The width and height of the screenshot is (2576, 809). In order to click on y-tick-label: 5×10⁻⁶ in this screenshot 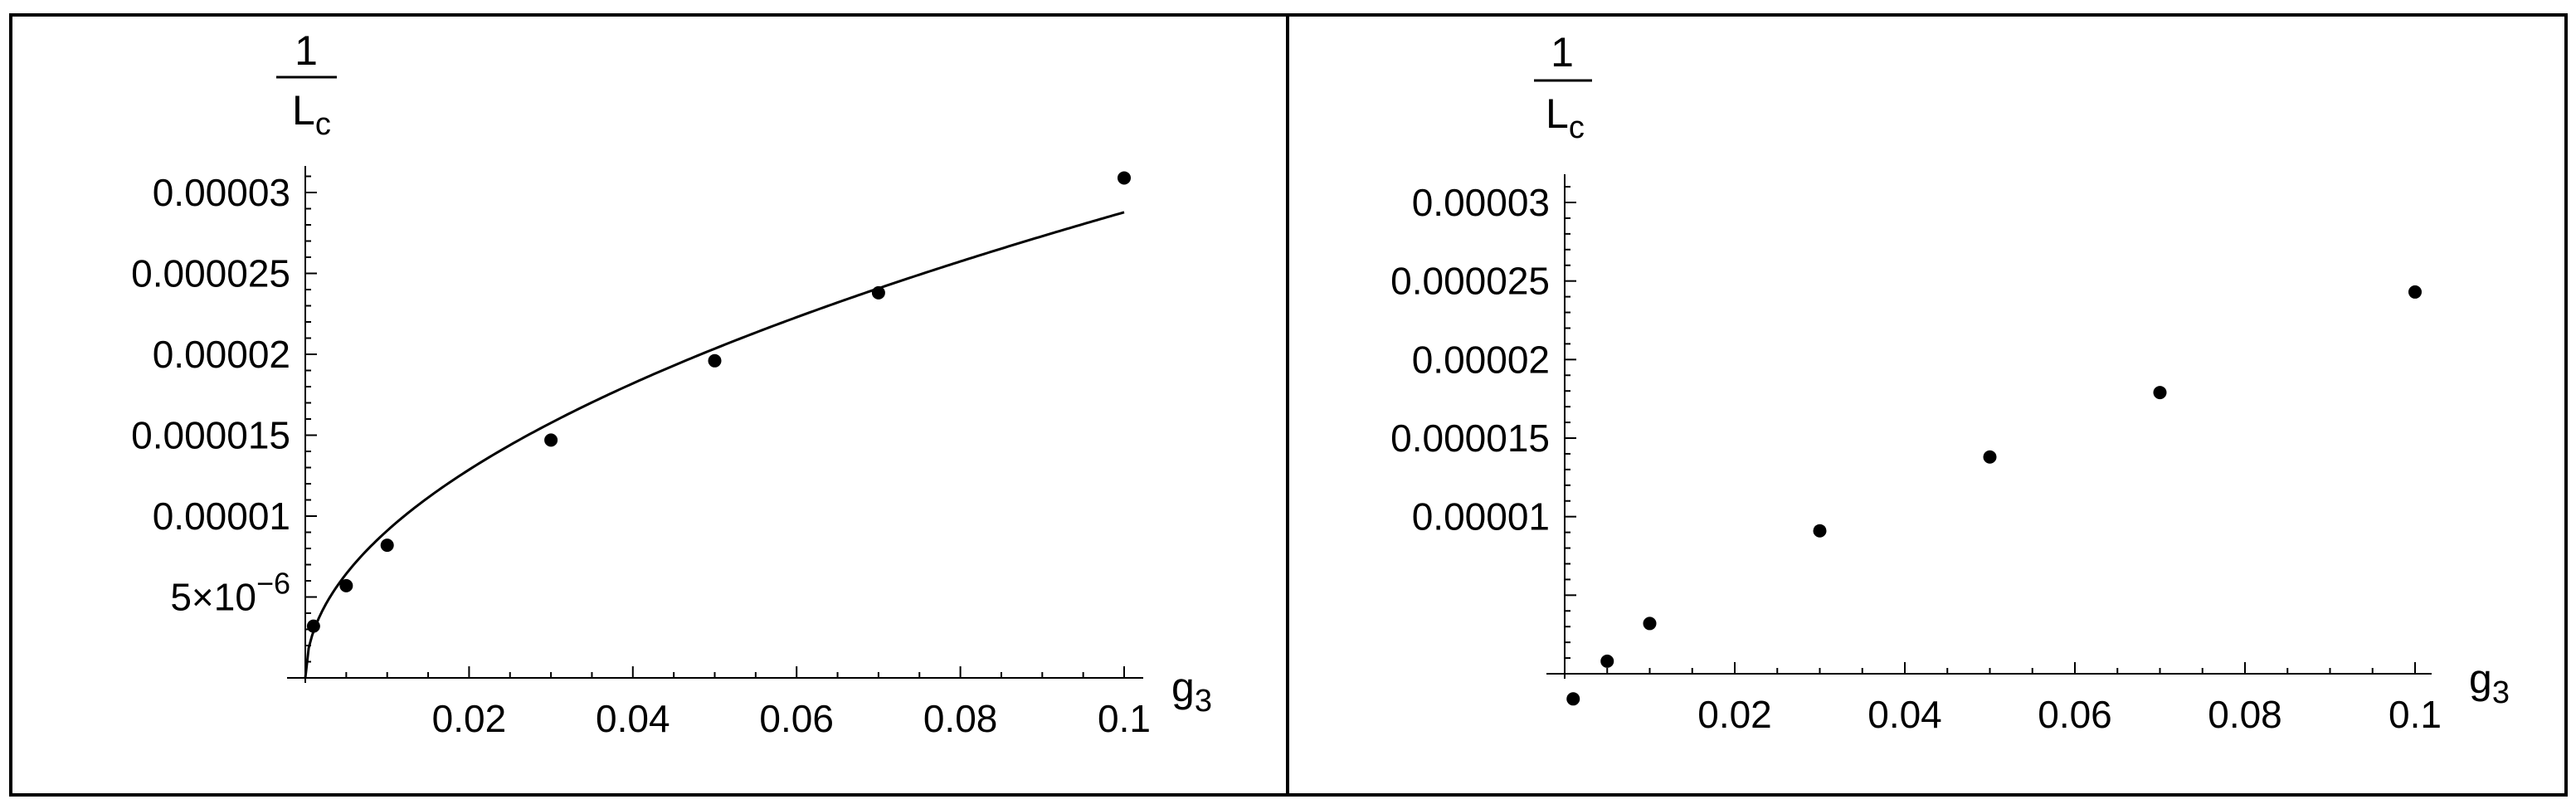, I will do `click(230, 593)`.